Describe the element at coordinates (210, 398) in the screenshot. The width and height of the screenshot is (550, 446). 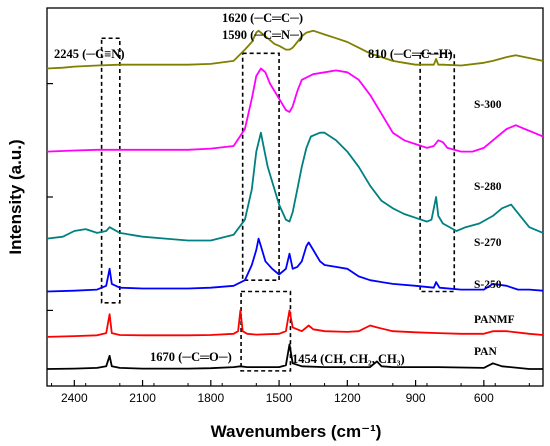
I see `x-tick-label-1800: 1800` at that location.